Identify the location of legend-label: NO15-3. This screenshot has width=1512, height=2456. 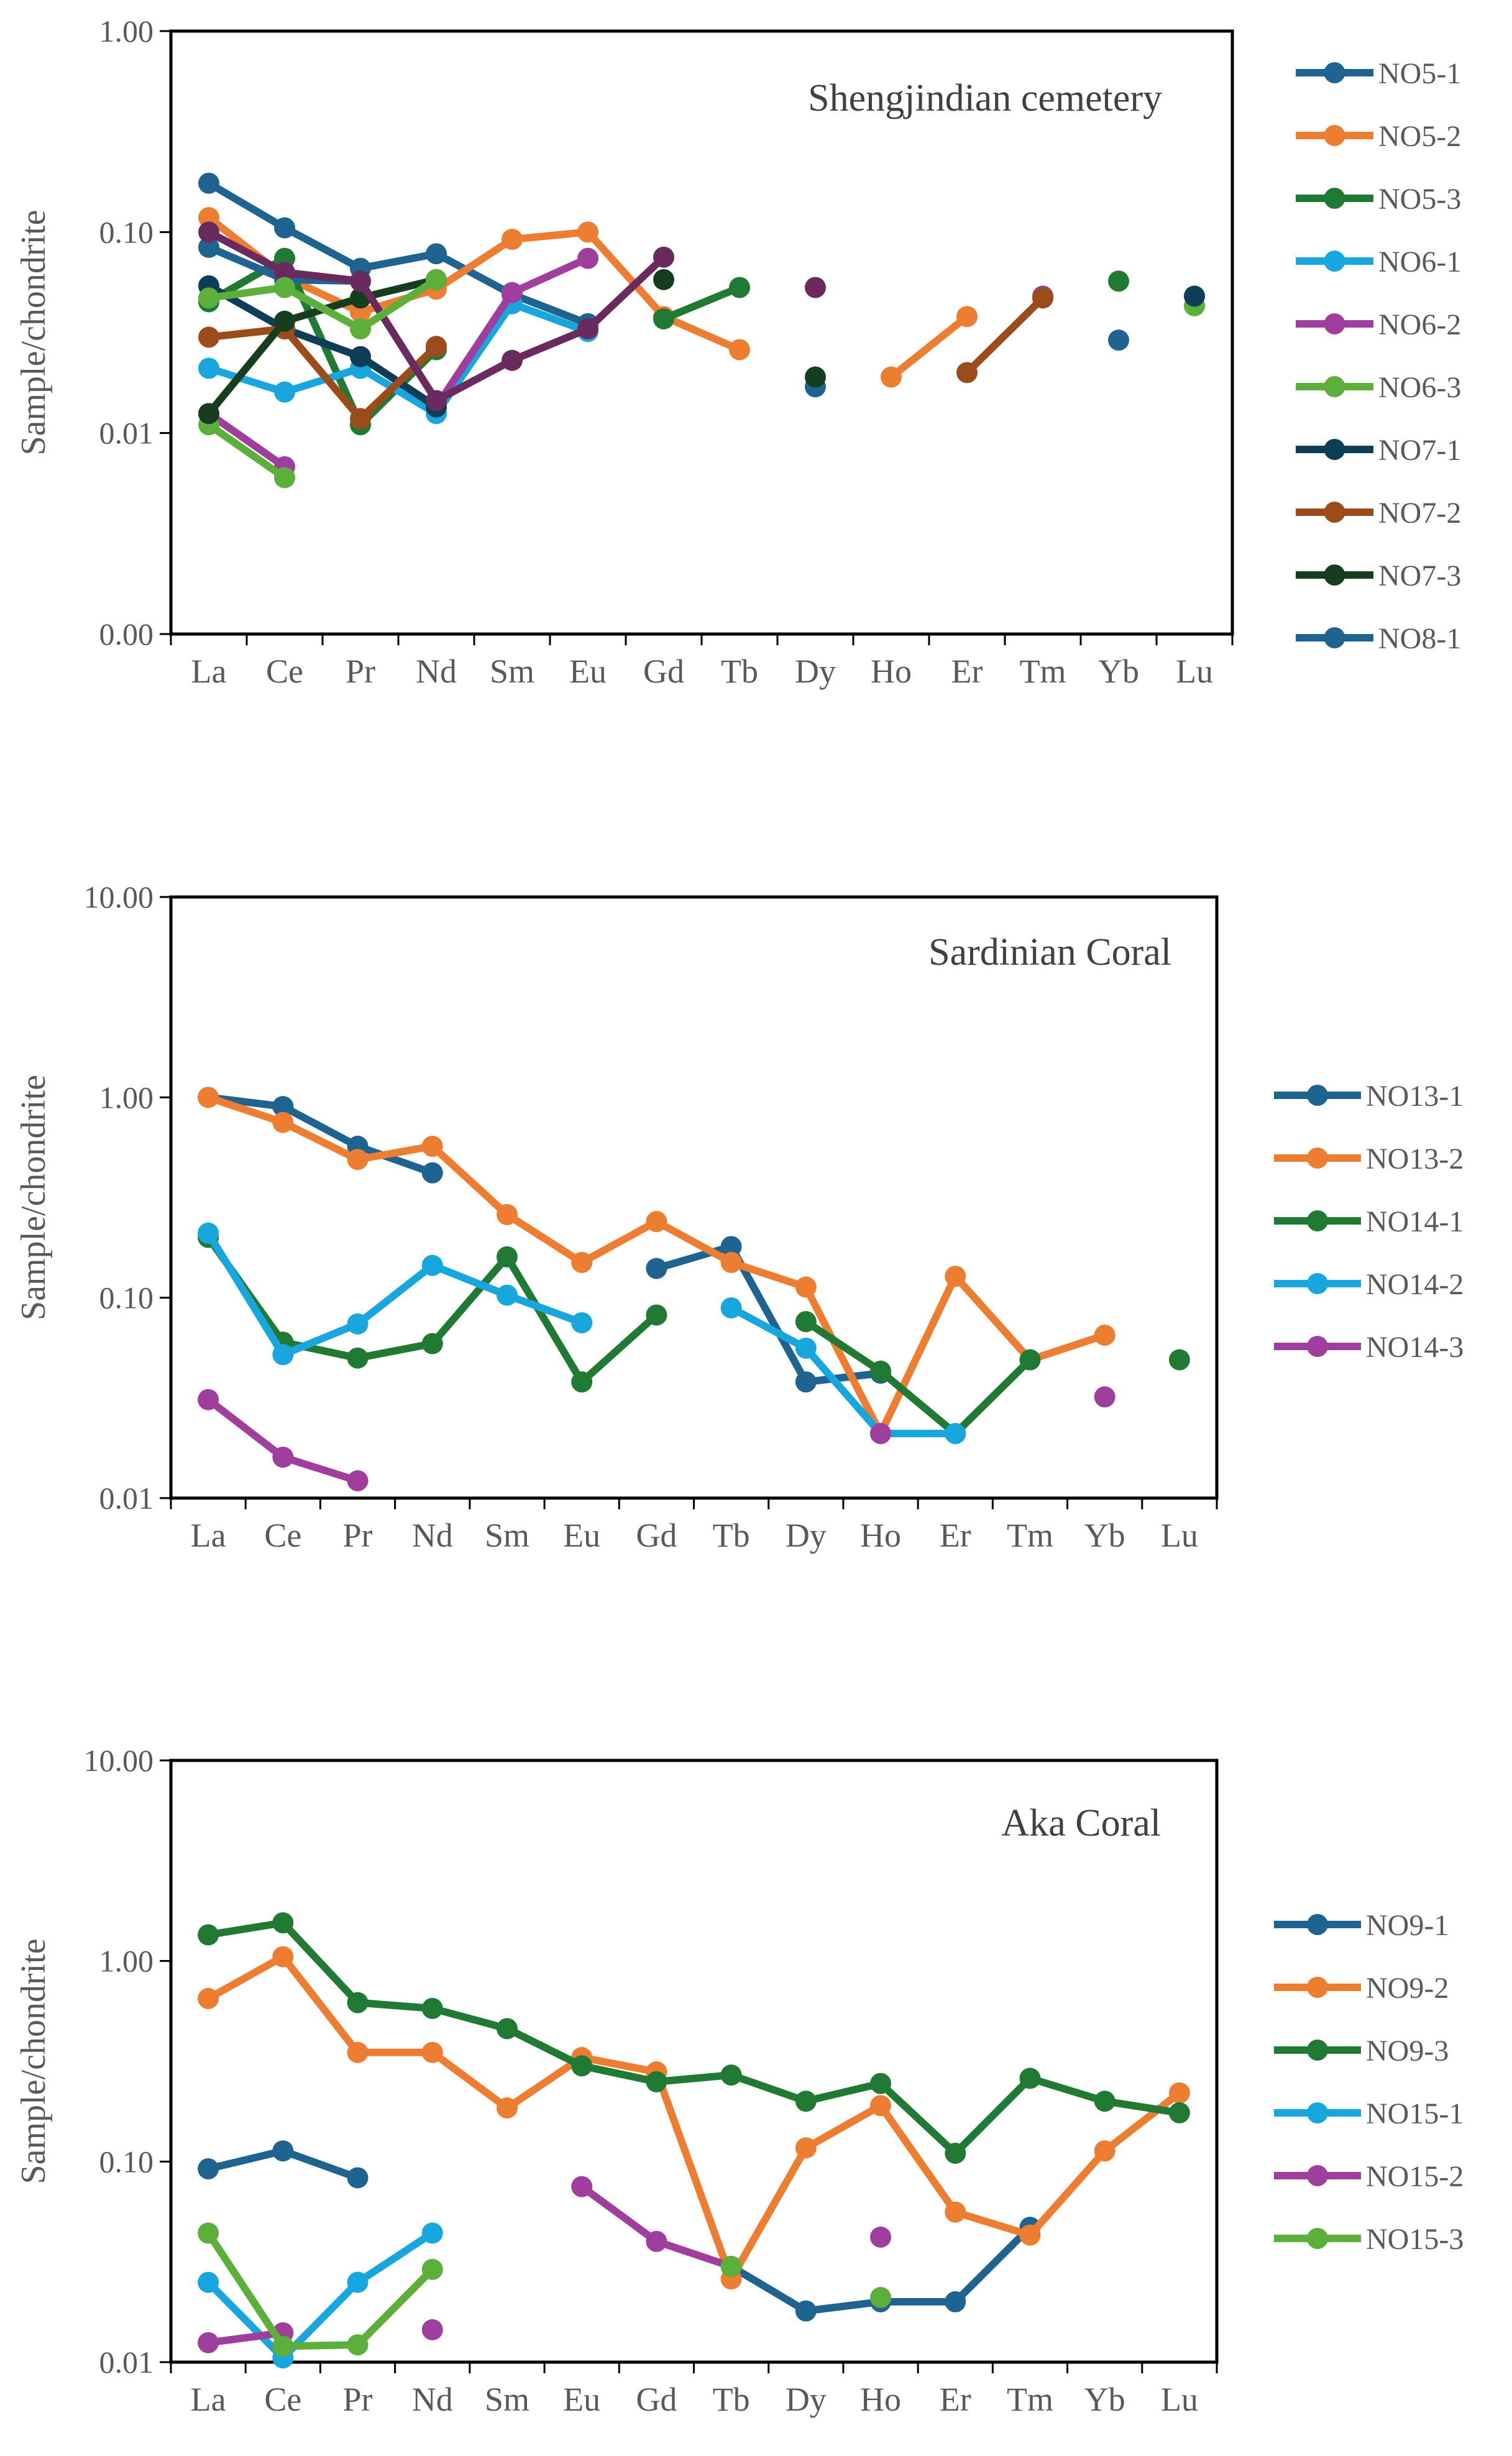
(1415, 2239).